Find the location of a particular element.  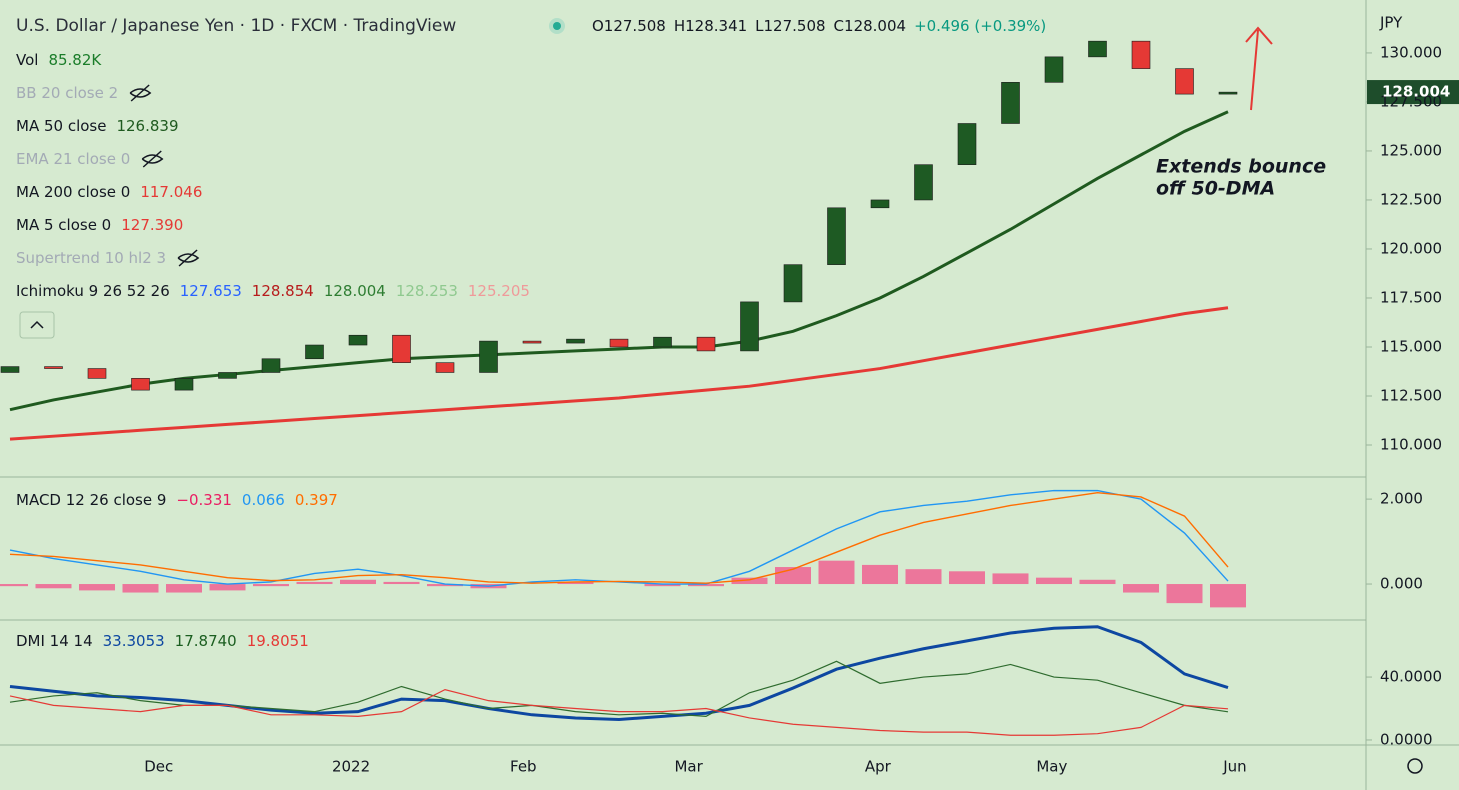

legend-row: MA 200 close 0 117.046 is located at coordinates (109, 192).